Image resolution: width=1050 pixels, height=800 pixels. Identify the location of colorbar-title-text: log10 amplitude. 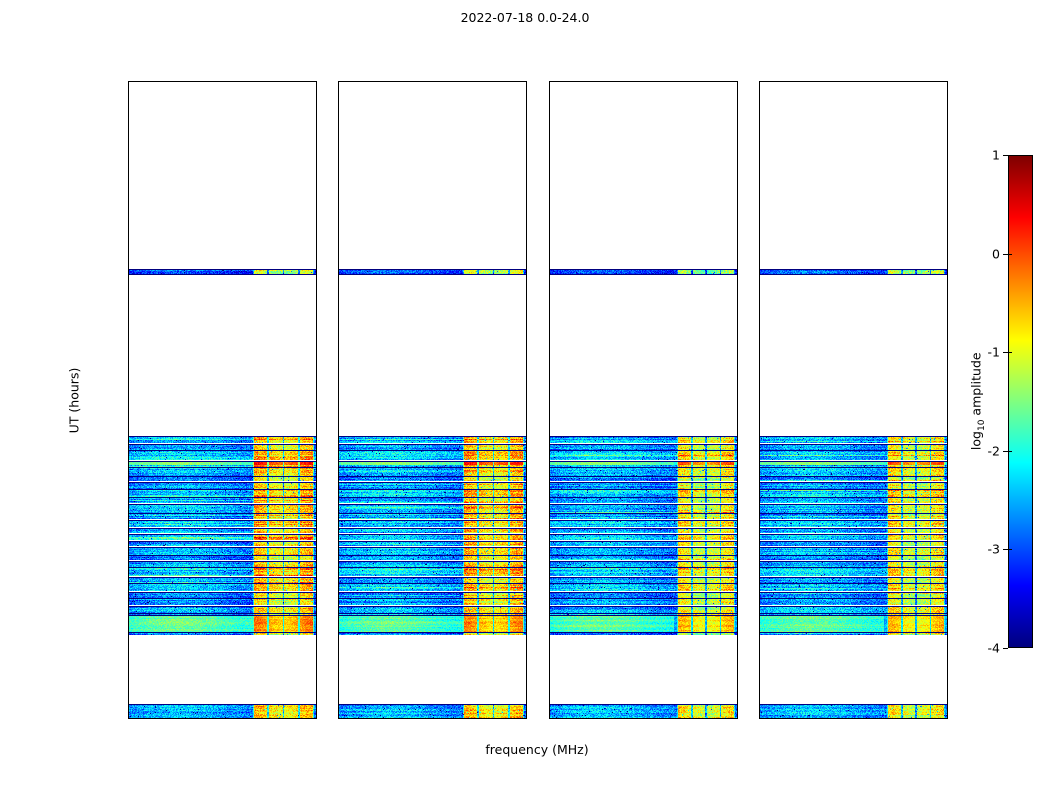
(978, 401).